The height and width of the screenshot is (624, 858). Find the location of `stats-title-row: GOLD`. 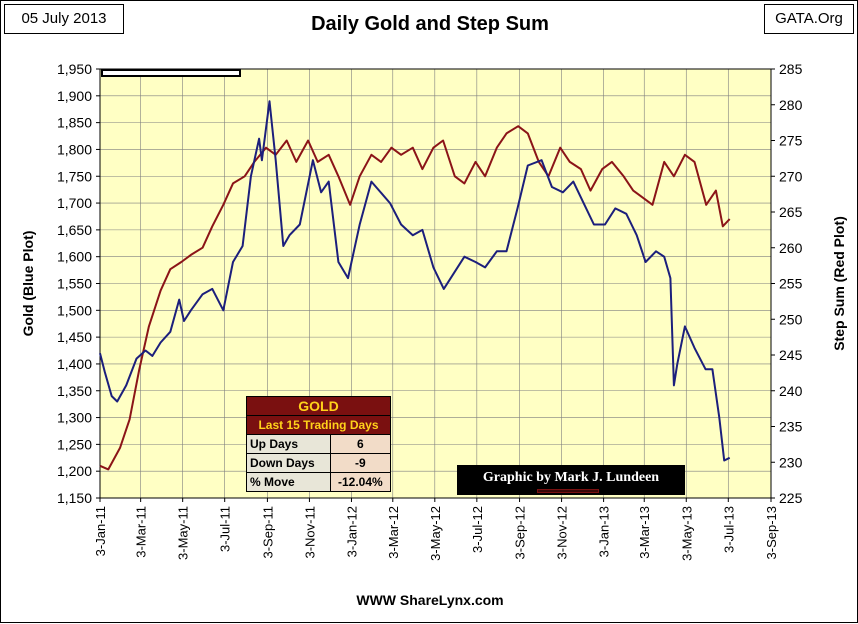

stats-title-row: GOLD is located at coordinates (318, 406).